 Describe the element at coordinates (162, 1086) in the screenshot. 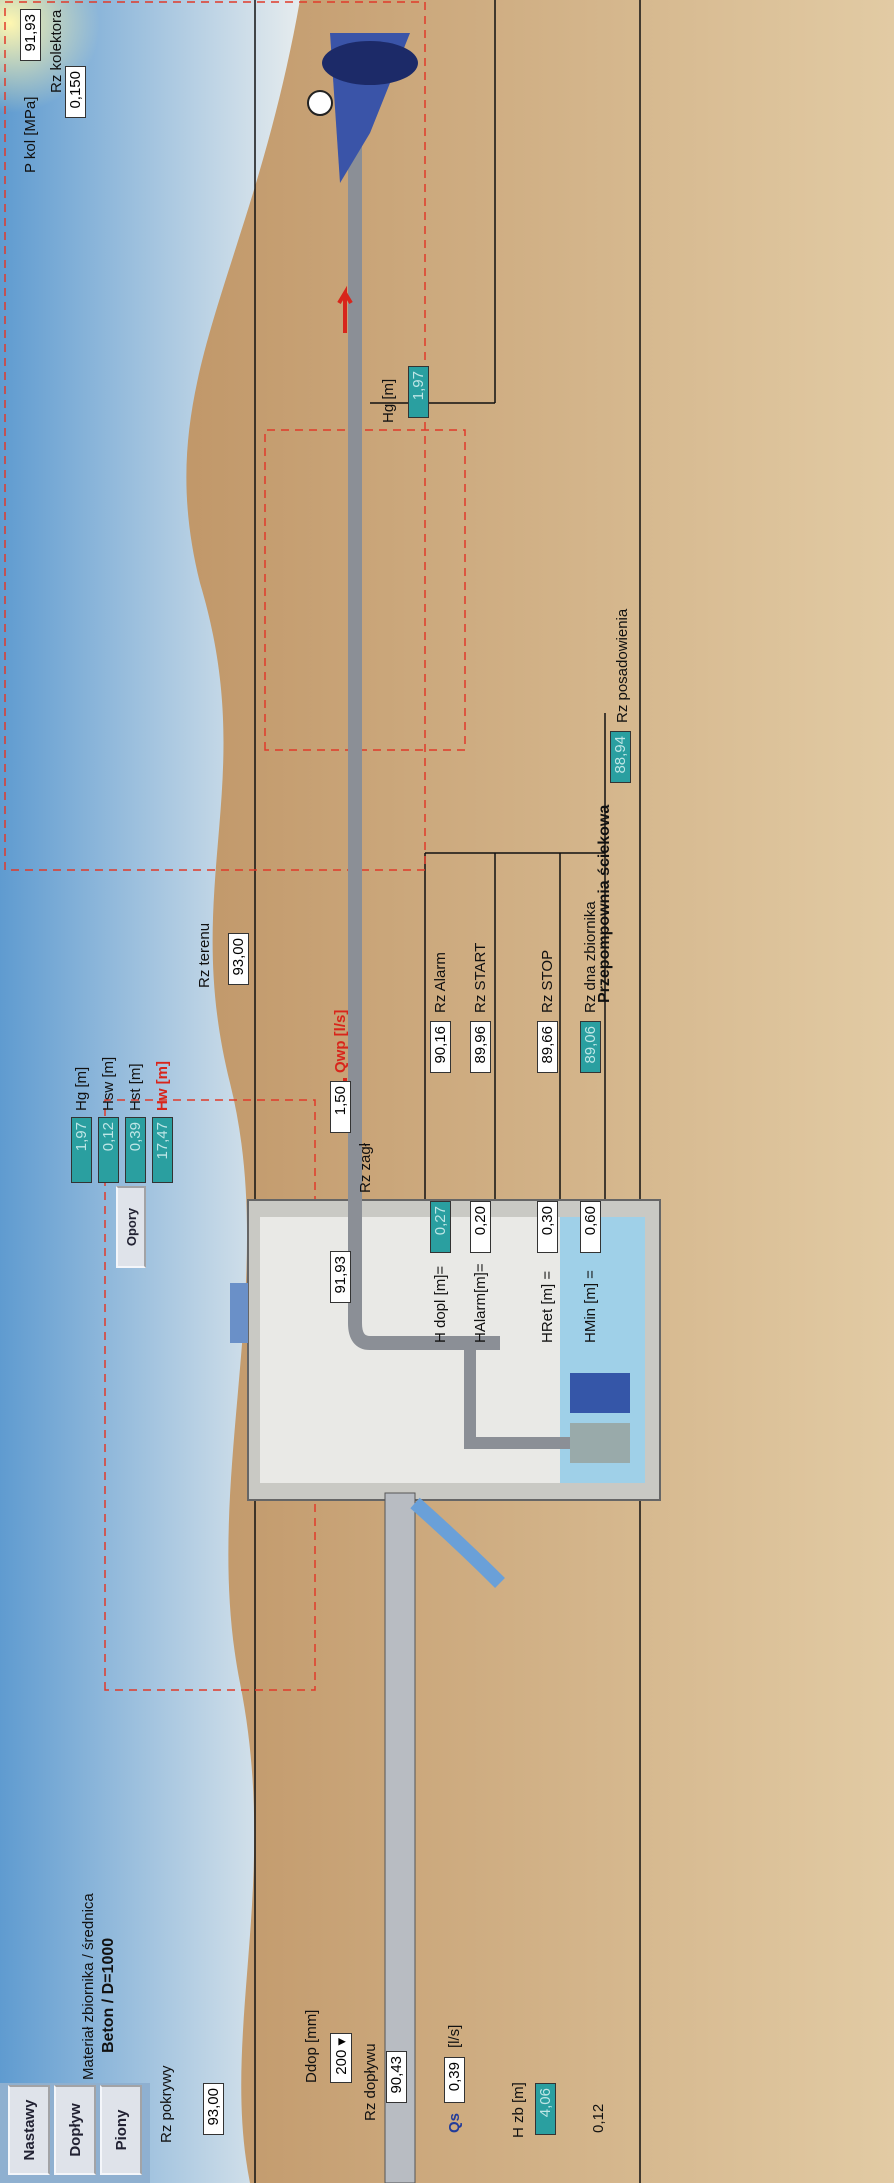

I see `label: Hw [m]` at that location.